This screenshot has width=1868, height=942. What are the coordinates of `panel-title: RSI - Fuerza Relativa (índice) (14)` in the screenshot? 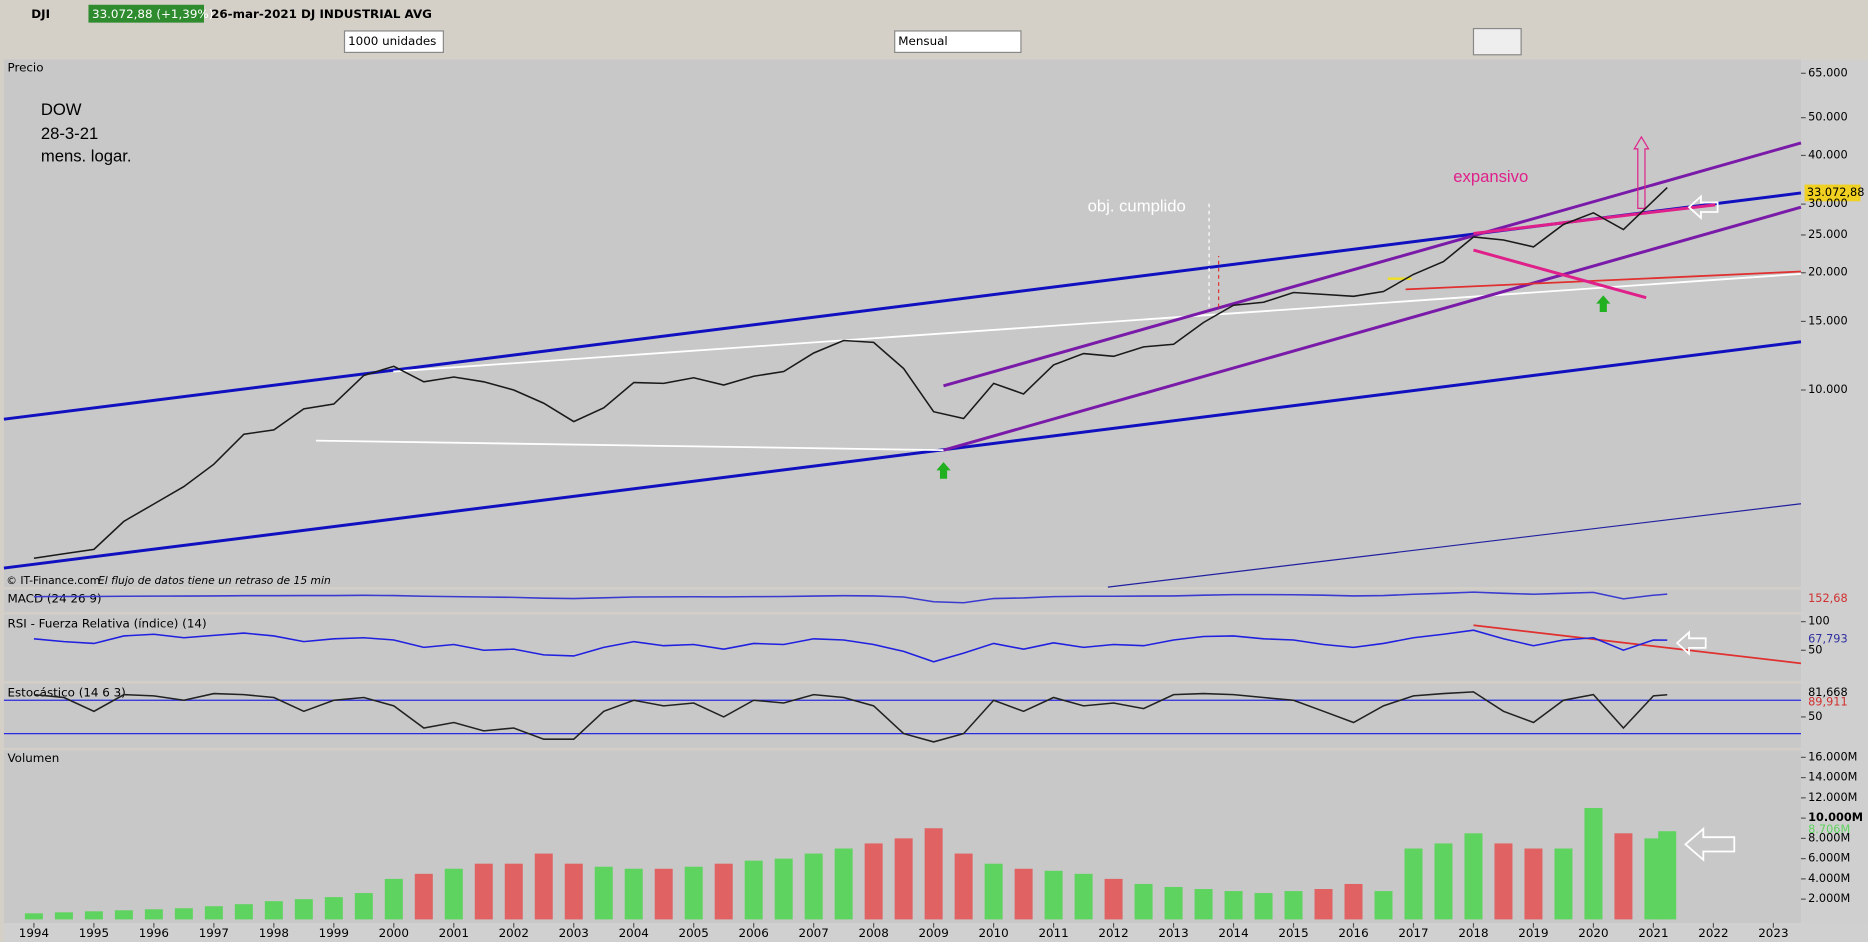 It's located at (106, 624).